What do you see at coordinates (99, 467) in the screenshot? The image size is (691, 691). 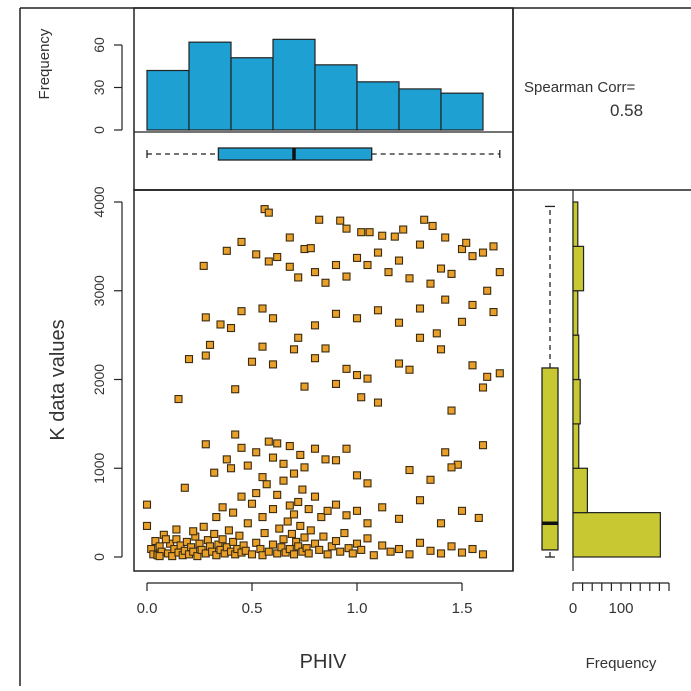 I see `y-tick-label: 1000` at bounding box center [99, 467].